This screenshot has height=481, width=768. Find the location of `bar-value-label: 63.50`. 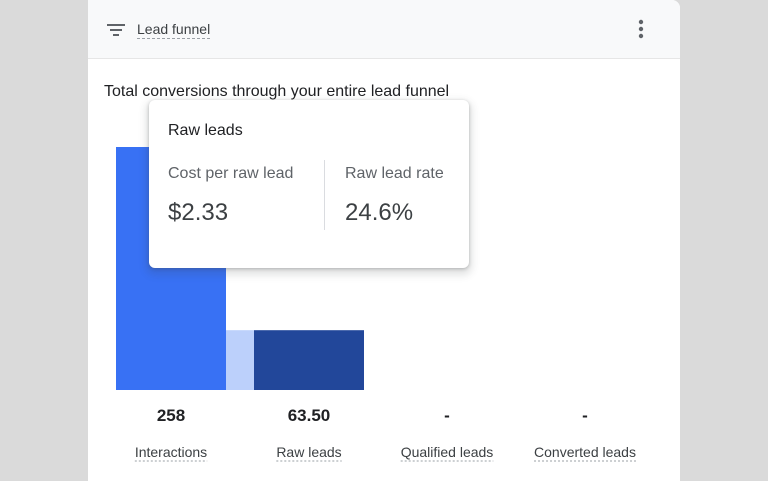

bar-value-label: 63.50 is located at coordinates (309, 415).